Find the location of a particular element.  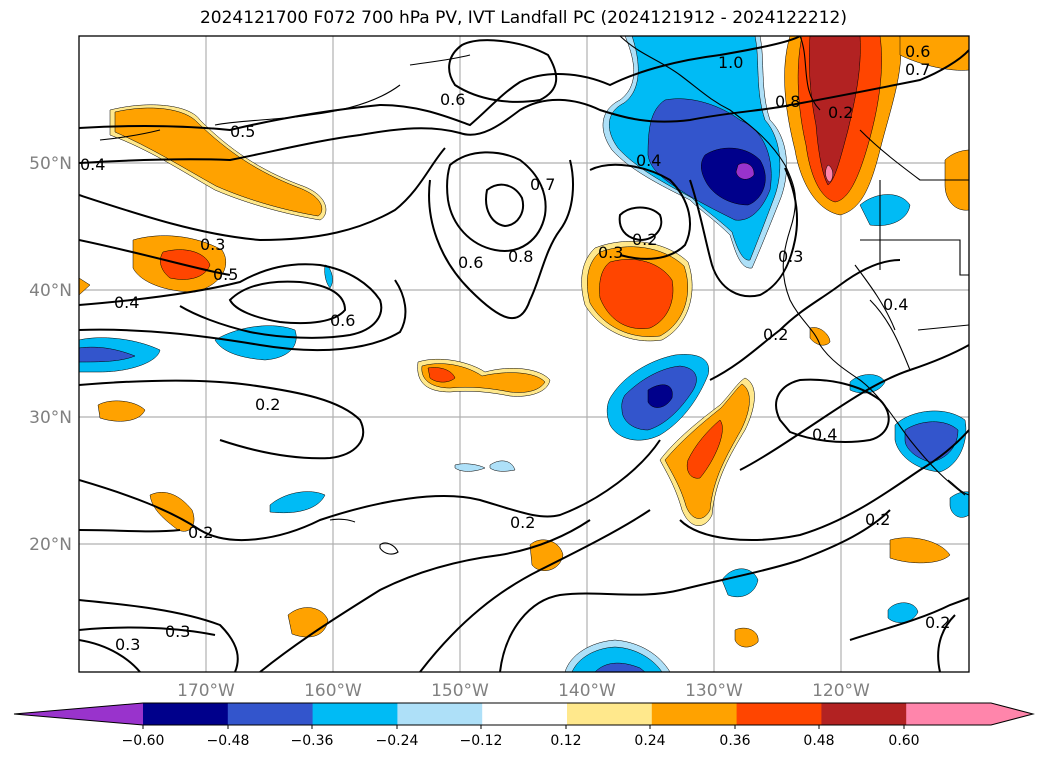

colorbar-tick-label: 0.36 is located at coordinates (734, 741).